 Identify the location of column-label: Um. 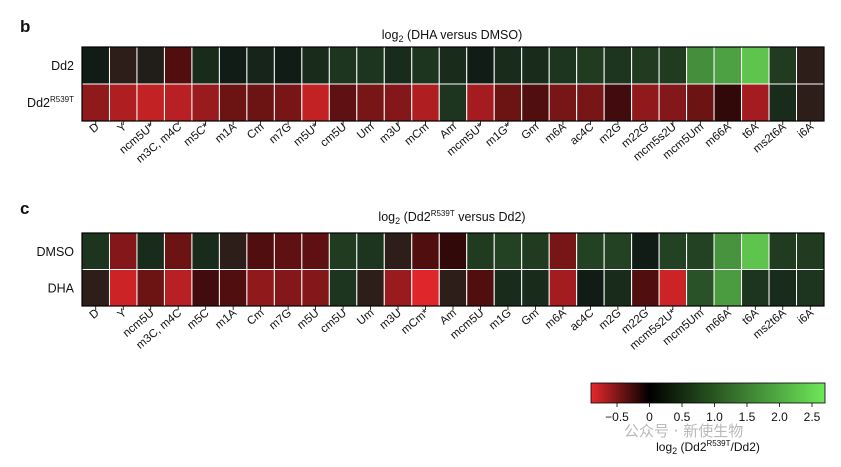
(365, 317).